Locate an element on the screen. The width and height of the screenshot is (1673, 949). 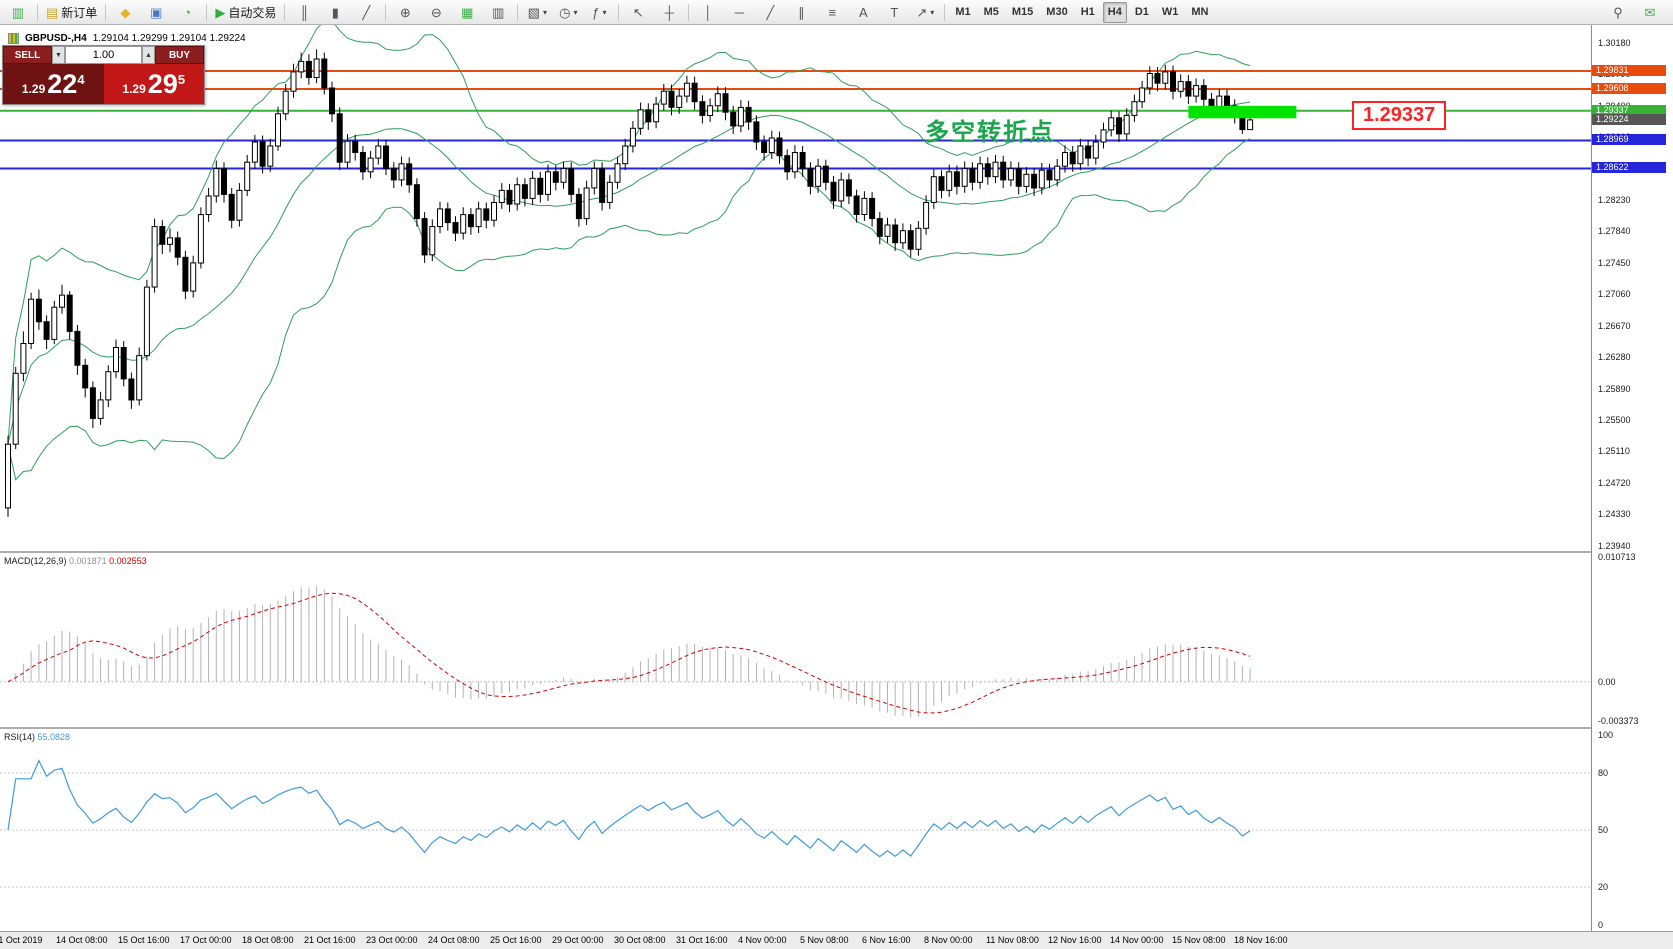
fibonacci-button: ≡ is located at coordinates (832, 12).